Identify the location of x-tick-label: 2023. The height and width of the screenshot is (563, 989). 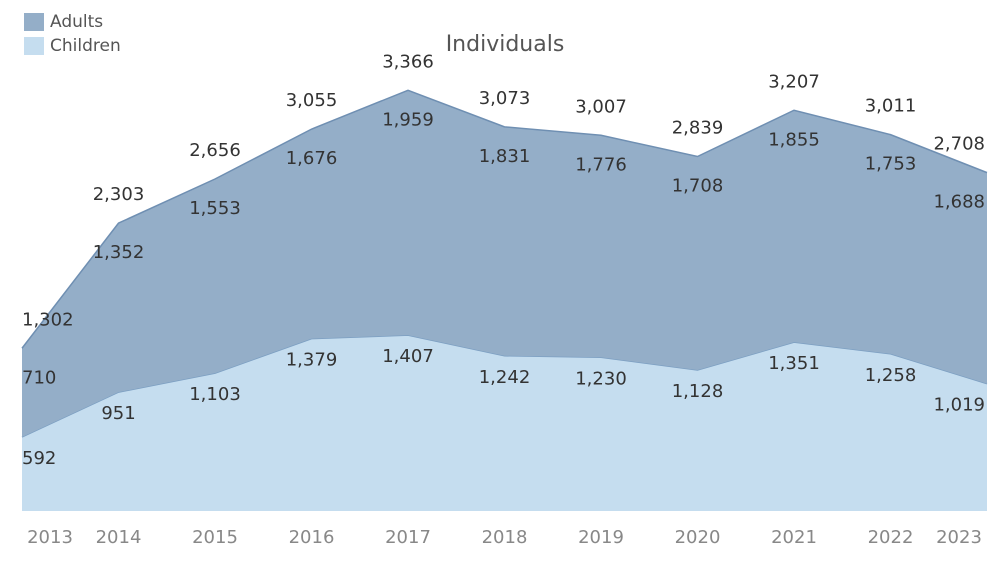
(959, 537).